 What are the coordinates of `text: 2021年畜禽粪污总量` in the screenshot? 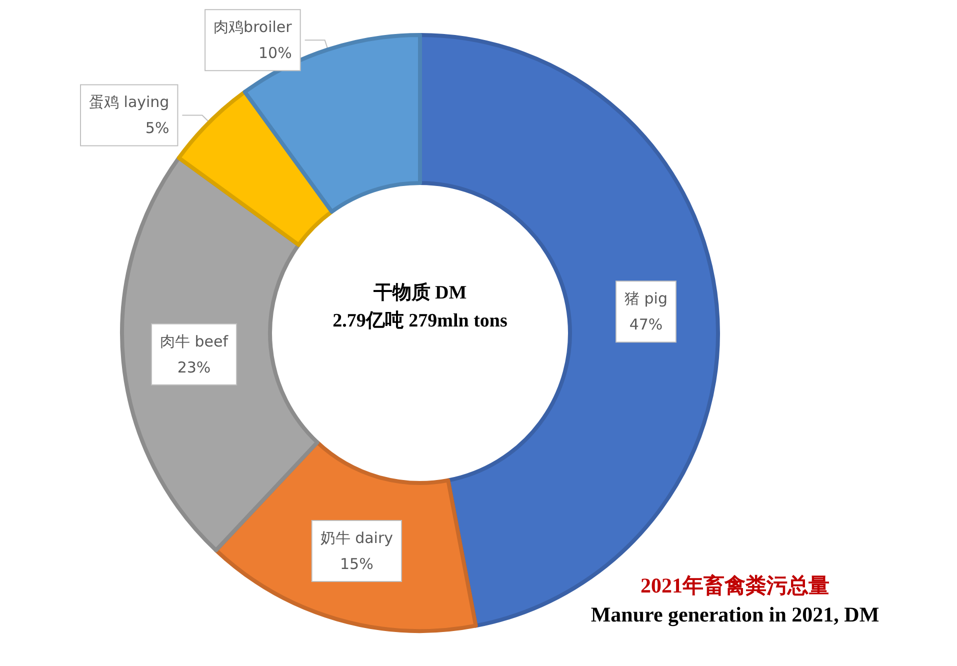 It's located at (735, 586).